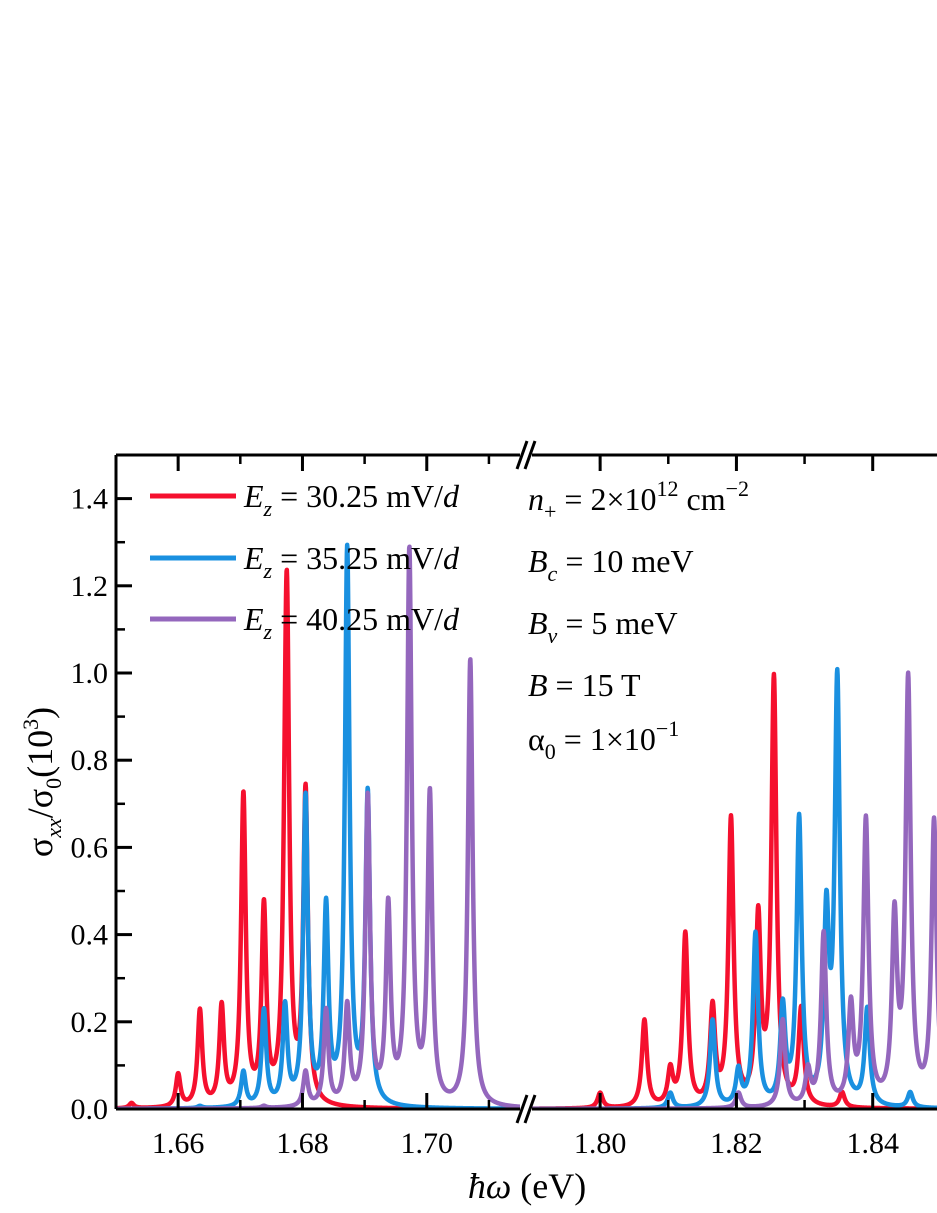 The image size is (937, 1213). What do you see at coordinates (90, 499) in the screenshot?
I see `y-tick-label-7: 1.4` at bounding box center [90, 499].